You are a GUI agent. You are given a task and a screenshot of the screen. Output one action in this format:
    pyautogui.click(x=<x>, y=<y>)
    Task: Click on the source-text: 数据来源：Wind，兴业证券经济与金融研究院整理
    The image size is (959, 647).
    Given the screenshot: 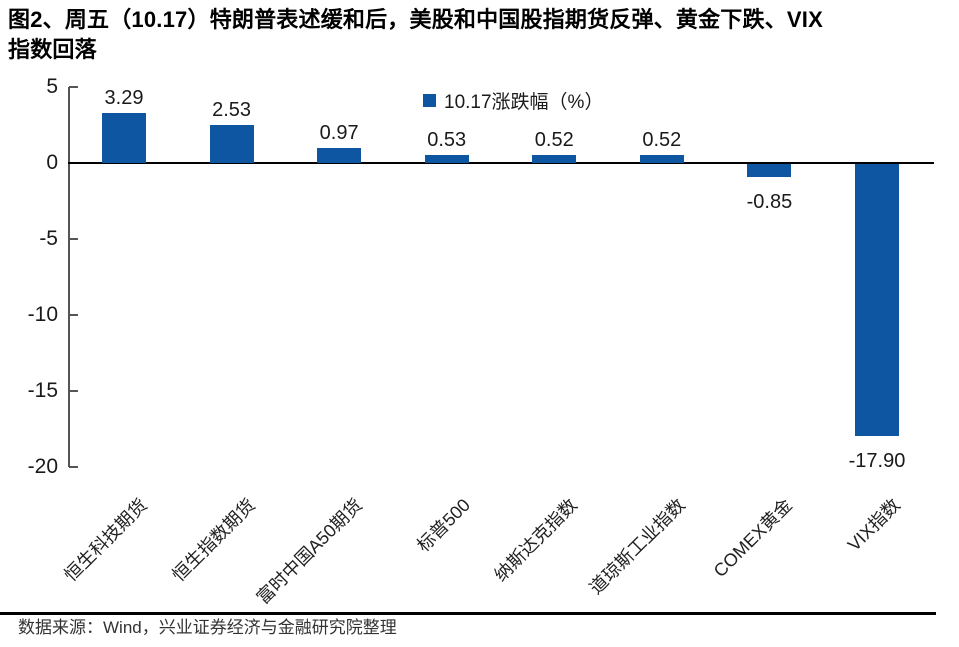 What is the action you would take?
    pyautogui.click(x=207, y=627)
    